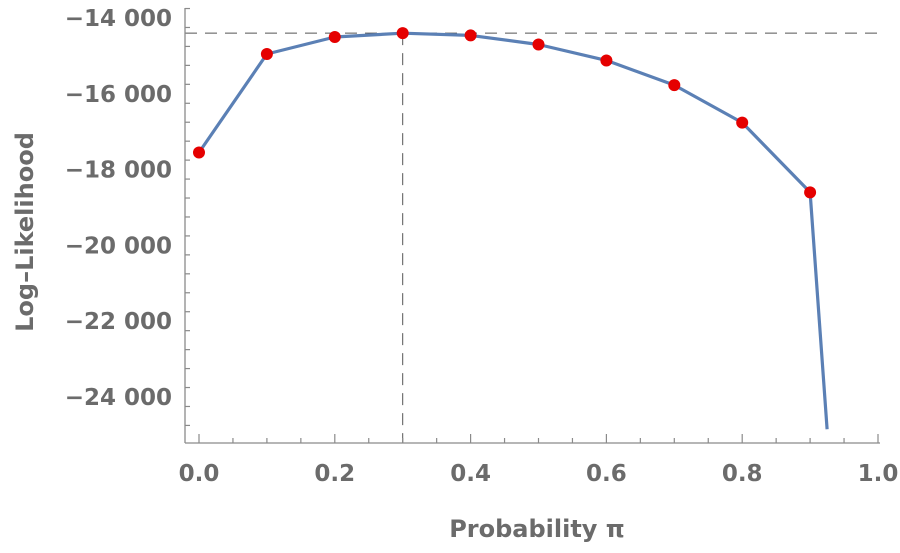  I want to click on x-tick-label: 0.4, so click(470, 474).